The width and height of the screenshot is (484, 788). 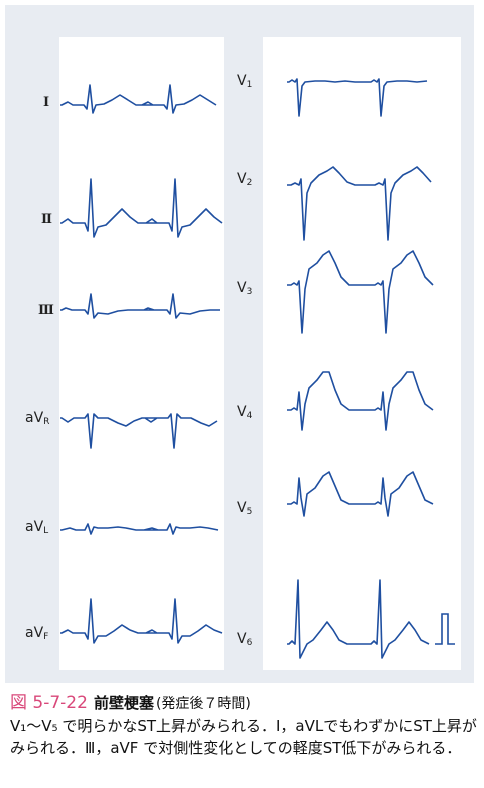 I want to click on ecg-trace-lead-III, so click(x=140, y=306).